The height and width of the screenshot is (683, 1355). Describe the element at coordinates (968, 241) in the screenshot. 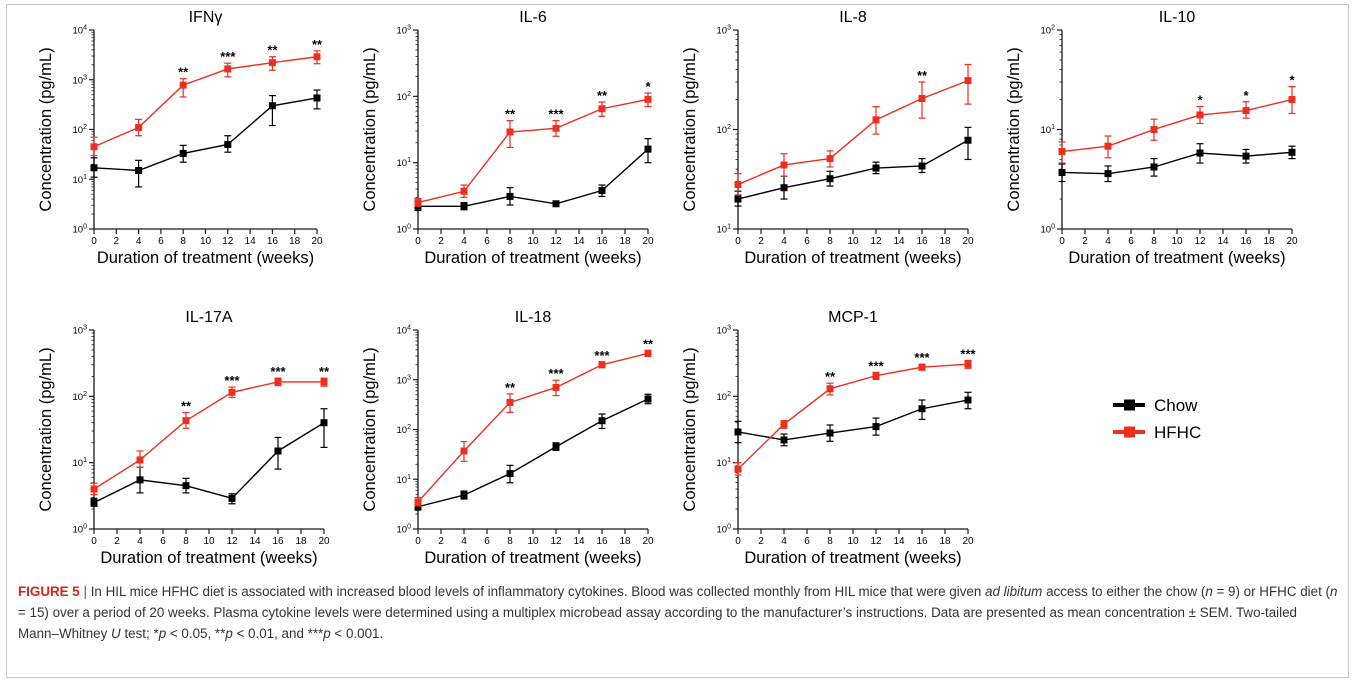

I see `x-tick-label: 20` at that location.